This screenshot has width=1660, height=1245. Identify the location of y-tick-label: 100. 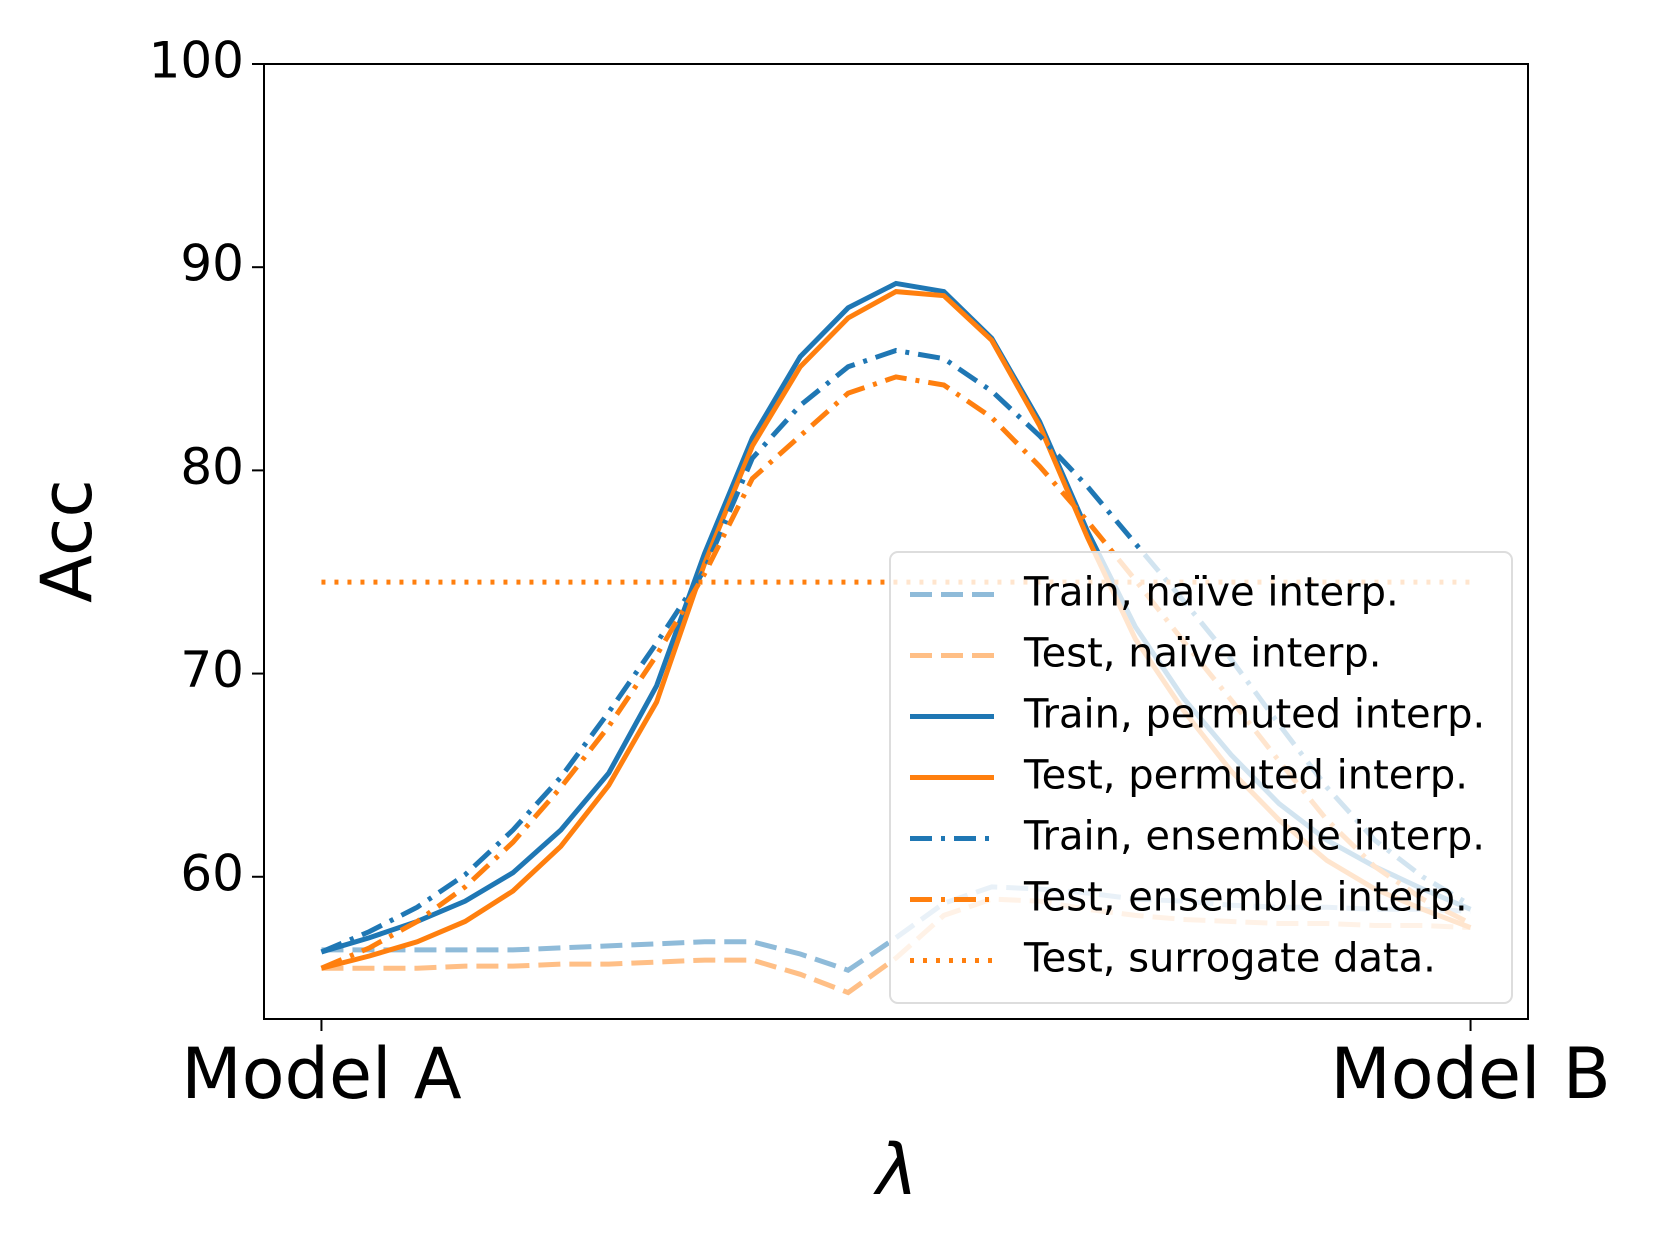
(196, 61).